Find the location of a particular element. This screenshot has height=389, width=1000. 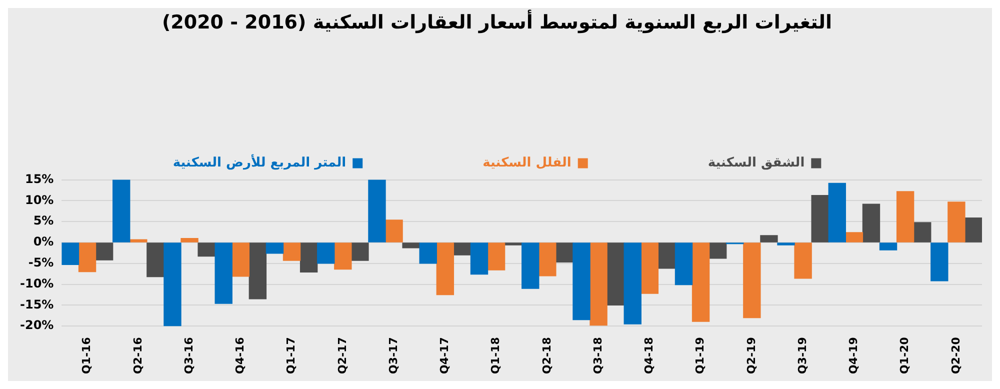

y-tick-label: 10% is located at coordinates (39, 199).